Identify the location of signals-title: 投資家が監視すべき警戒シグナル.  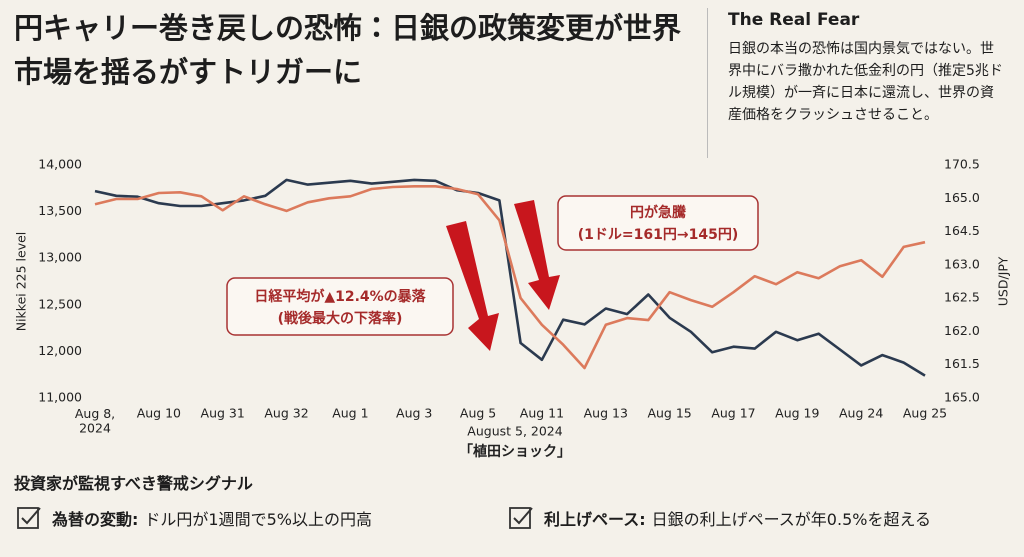
(133, 483).